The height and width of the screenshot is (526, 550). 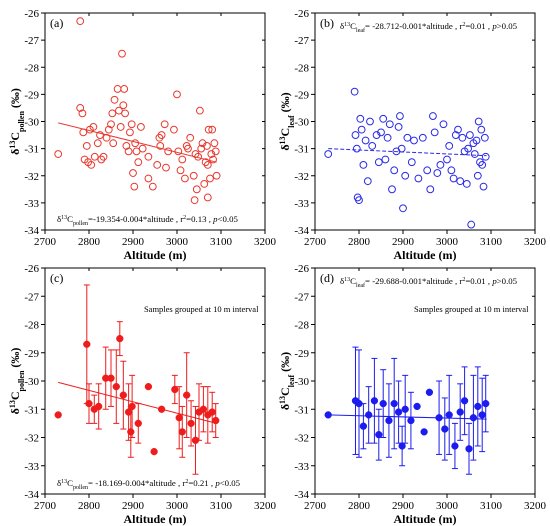 What do you see at coordinates (287, 381) in the screenshot?
I see `y-axis-label: δ13Cleaf (‰)` at bounding box center [287, 381].